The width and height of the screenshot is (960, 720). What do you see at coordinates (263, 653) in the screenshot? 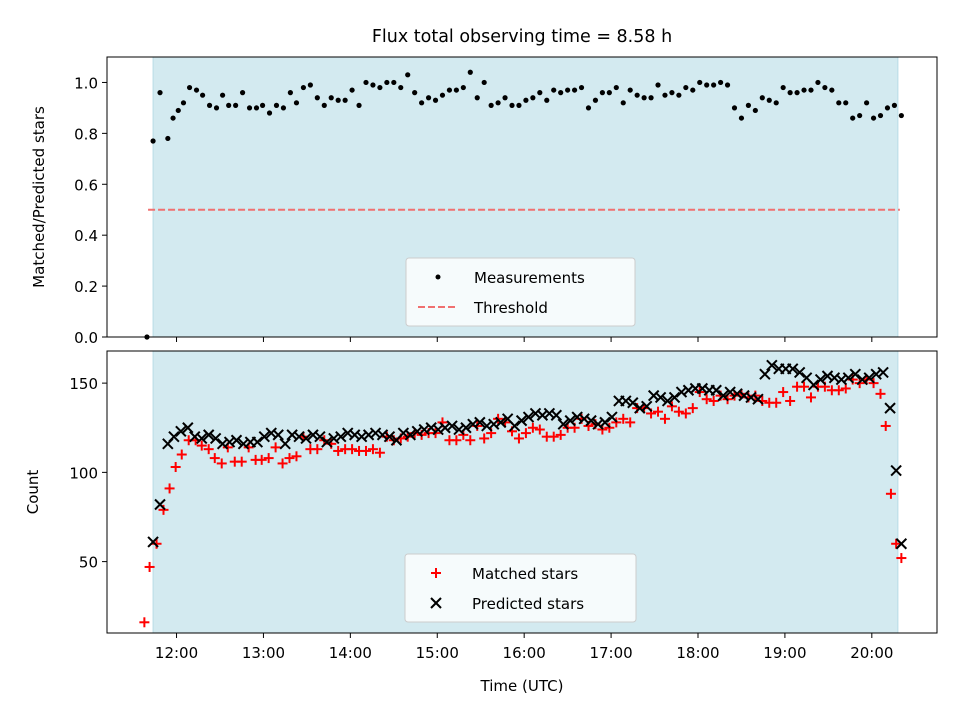
I see `x-tick-label: 13:00` at bounding box center [263, 653].